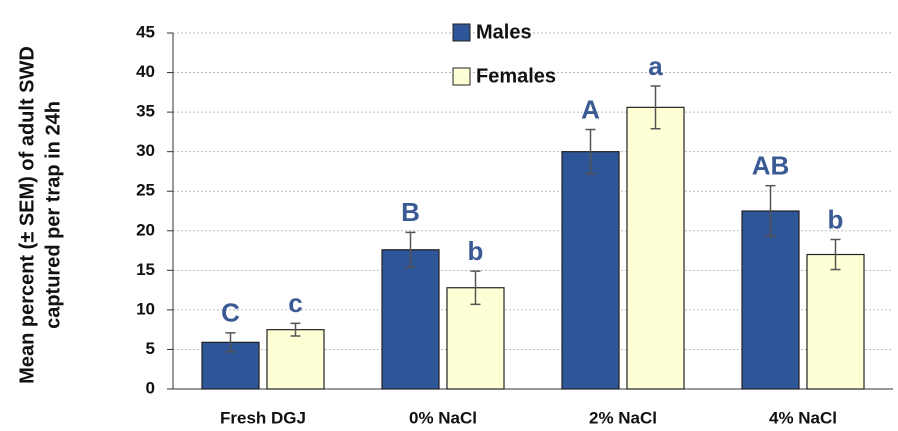 This screenshot has width=898, height=431. Describe the element at coordinates (53, 215) in the screenshot. I see `y-axis-title-line: captured per trap in 24h` at that location.